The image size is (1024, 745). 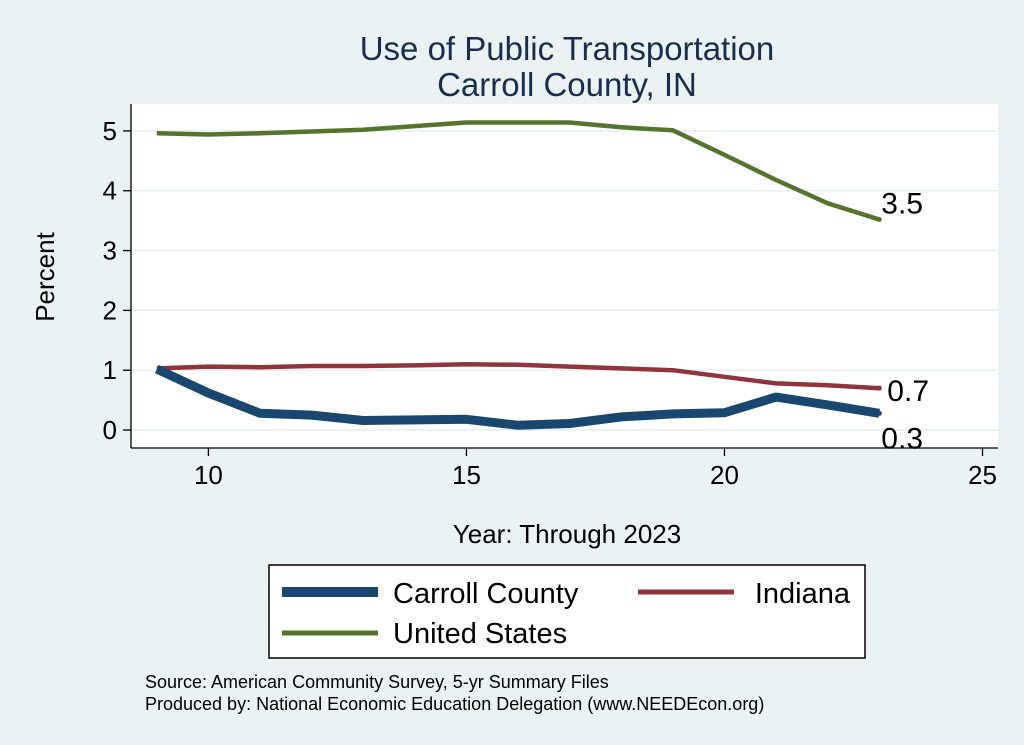 I want to click on legend-label-united-states: United States, so click(x=480, y=634).